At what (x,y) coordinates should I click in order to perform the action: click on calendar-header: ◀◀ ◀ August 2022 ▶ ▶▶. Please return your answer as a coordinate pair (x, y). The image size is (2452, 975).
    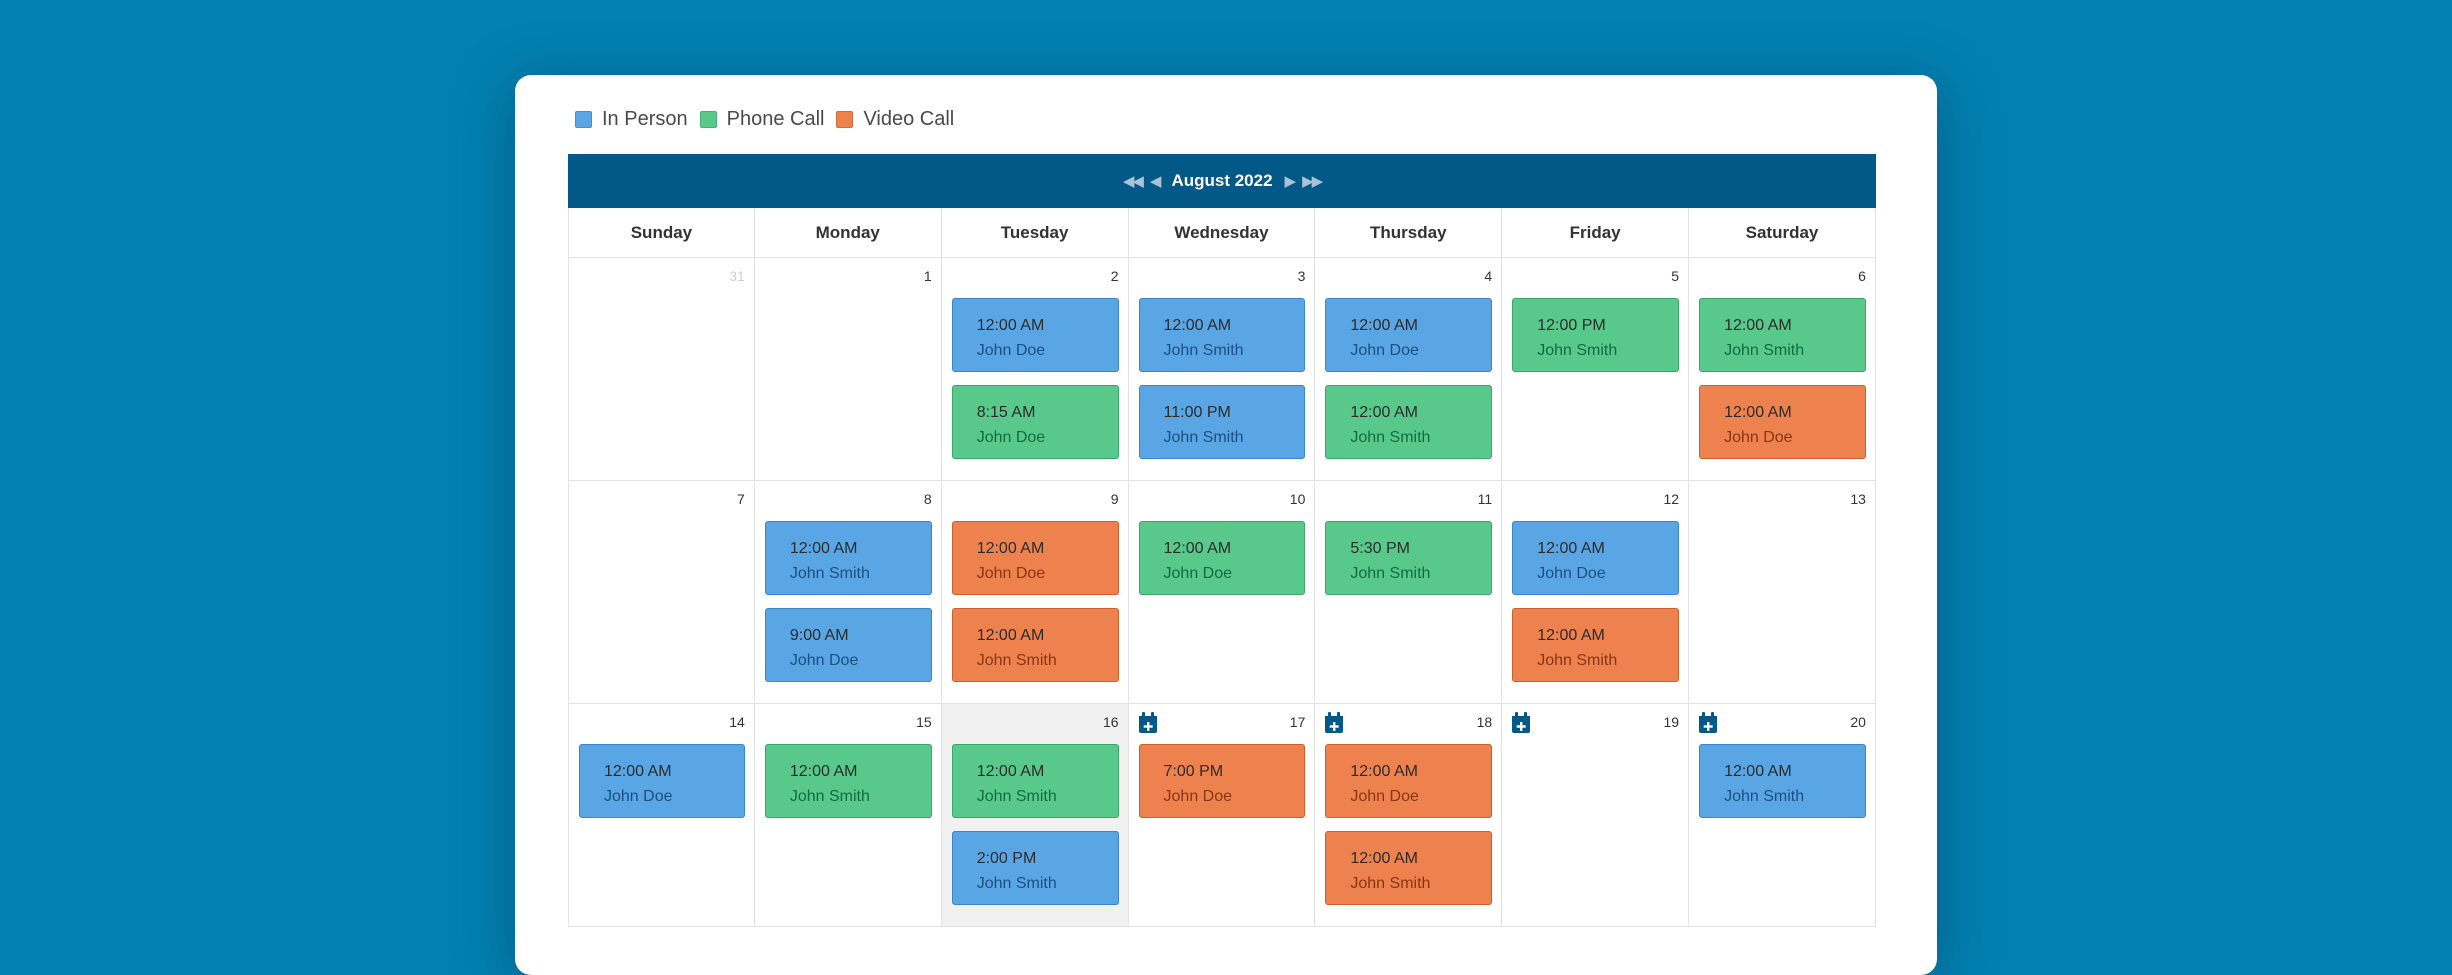
    Looking at the image, I should click on (1222, 181).